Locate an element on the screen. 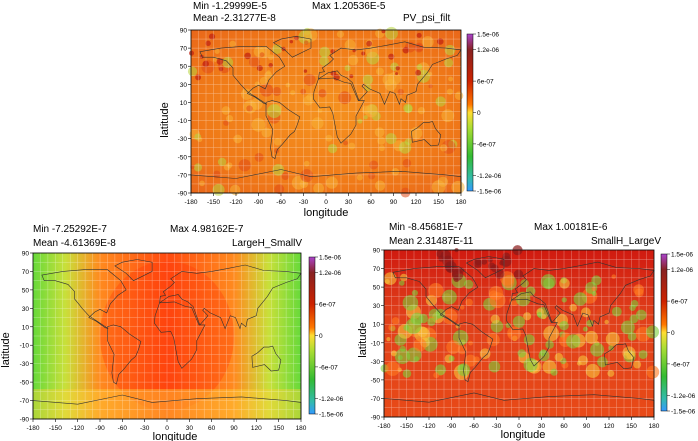  y-tick-label: 50 is located at coordinates (26, 290).